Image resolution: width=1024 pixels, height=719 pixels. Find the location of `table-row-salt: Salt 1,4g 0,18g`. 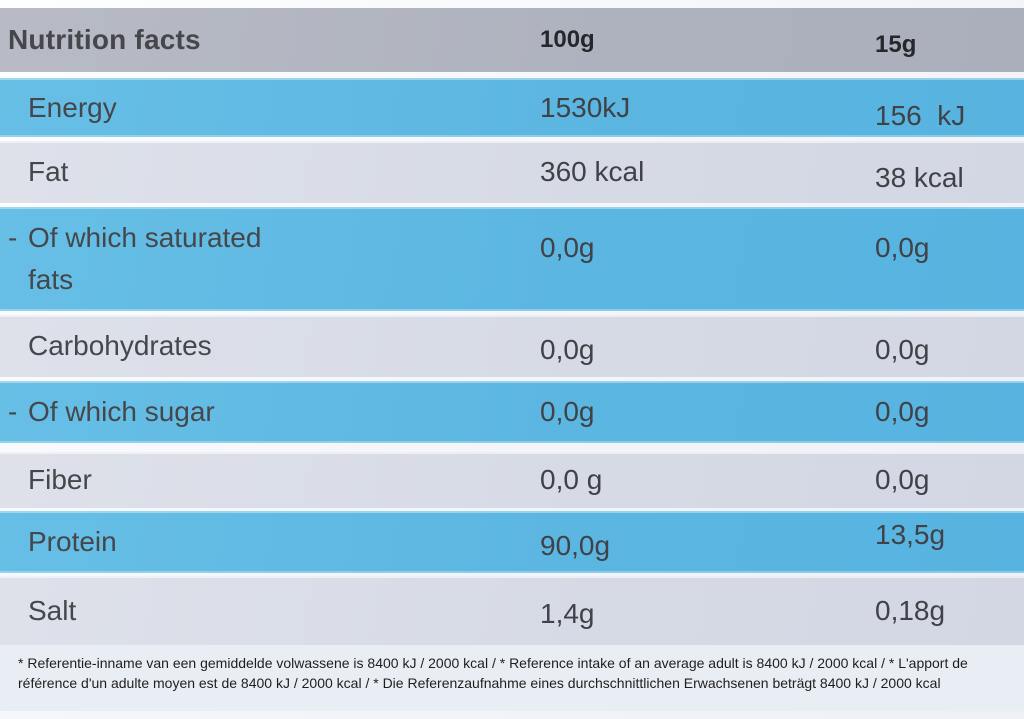

table-row-salt: Salt 1,4g 0,18g is located at coordinates (512, 610).